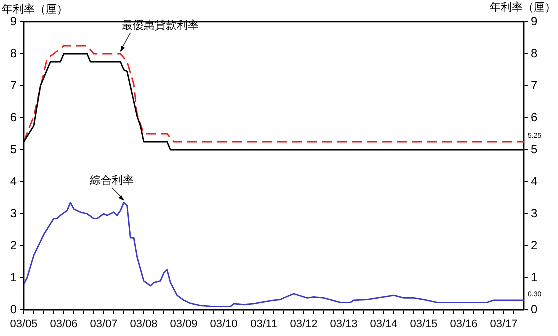 The height and width of the screenshot is (336, 558). What do you see at coordinates (523, 7) in the screenshot?
I see `y2-axis-title: 年利率（厘）` at bounding box center [523, 7].